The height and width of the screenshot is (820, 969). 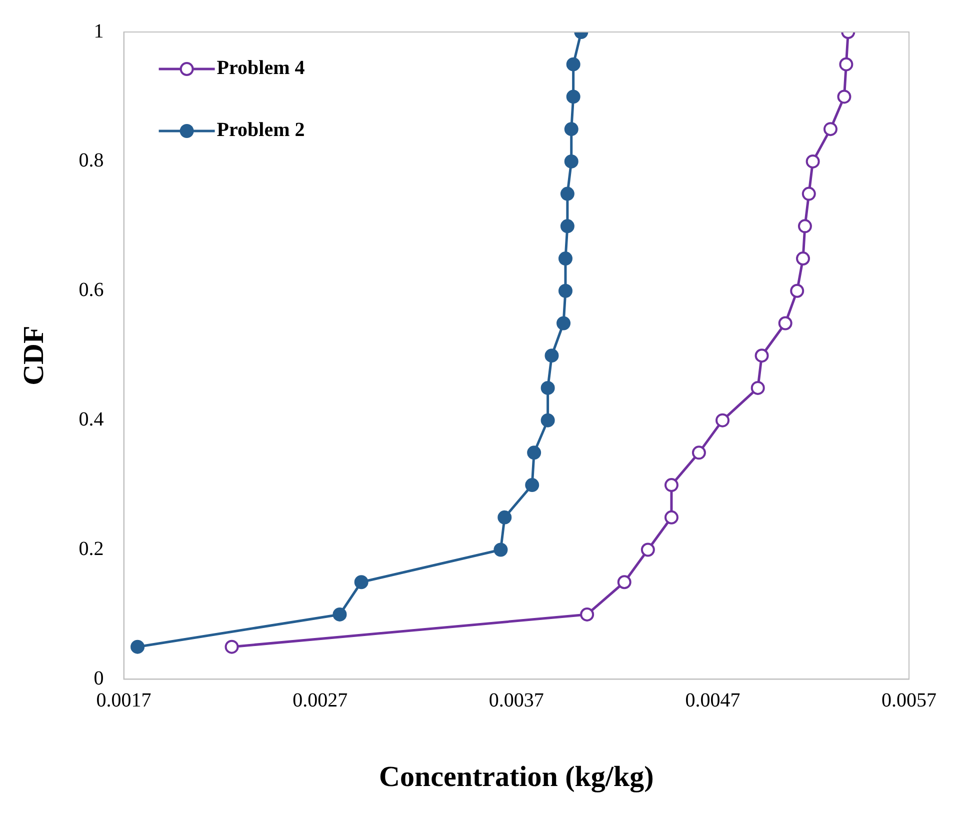 I want to click on y-axis-title: CDF, so click(x=34, y=356).